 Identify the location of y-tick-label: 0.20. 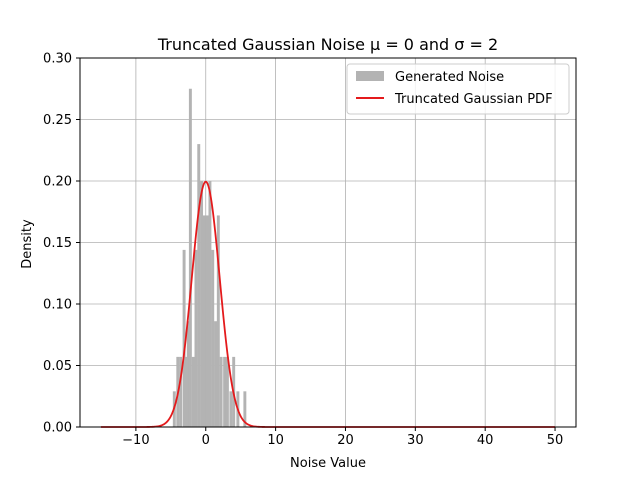
(57, 182).